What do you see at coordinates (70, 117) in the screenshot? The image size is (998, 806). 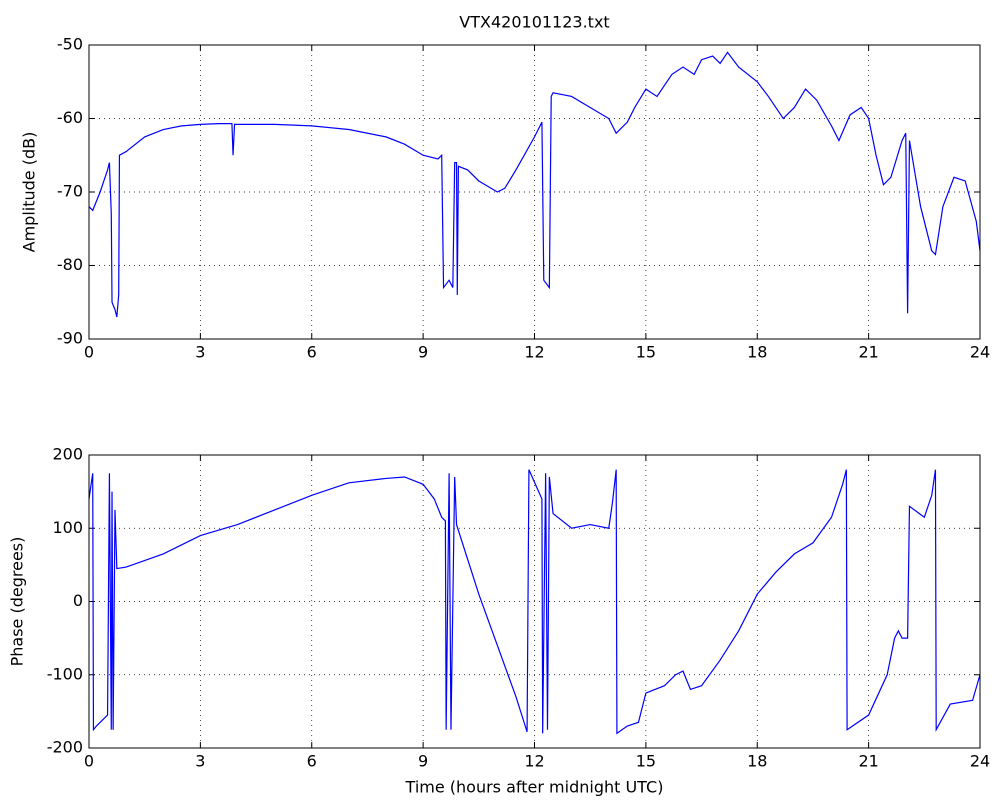 I see `y-tick-label: -60` at bounding box center [70, 117].